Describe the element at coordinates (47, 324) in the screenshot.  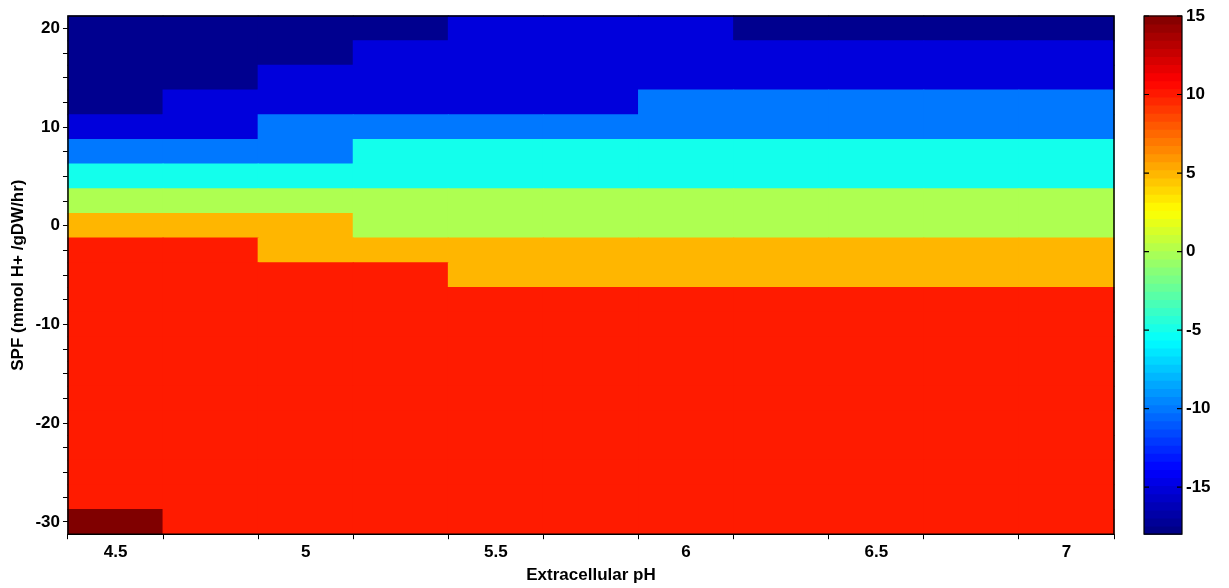
I see `y-tick-label: -10` at that location.